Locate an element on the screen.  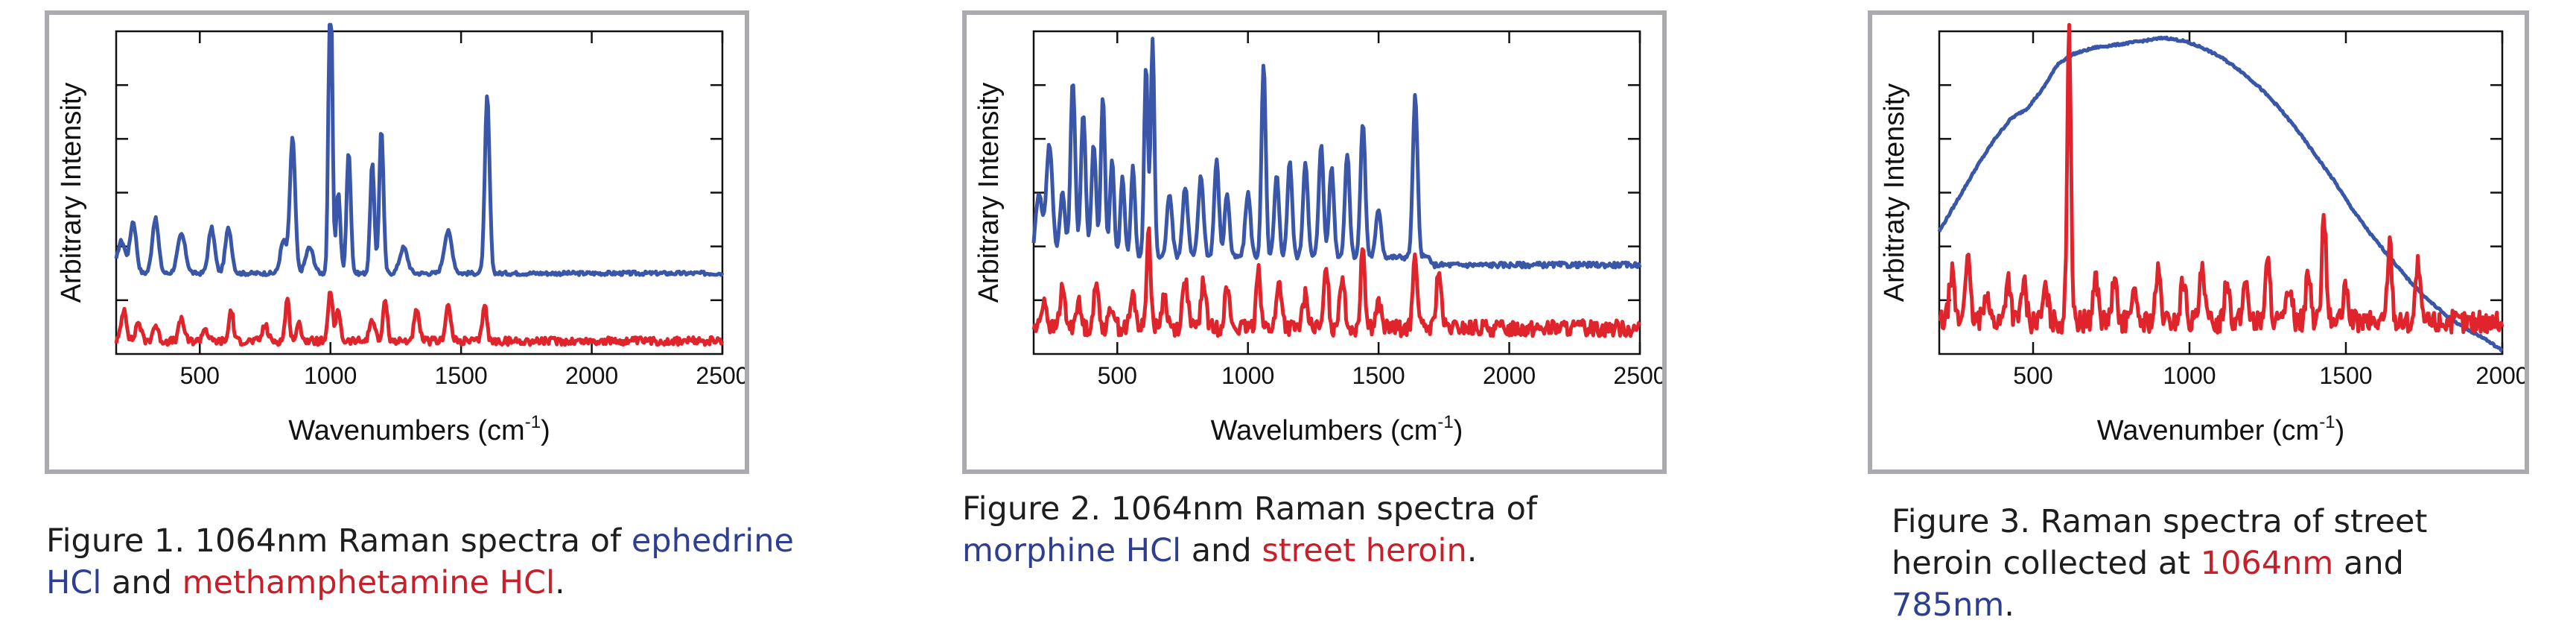
x-axis-label: Wavenumbers (cm-1) is located at coordinates (419, 429).